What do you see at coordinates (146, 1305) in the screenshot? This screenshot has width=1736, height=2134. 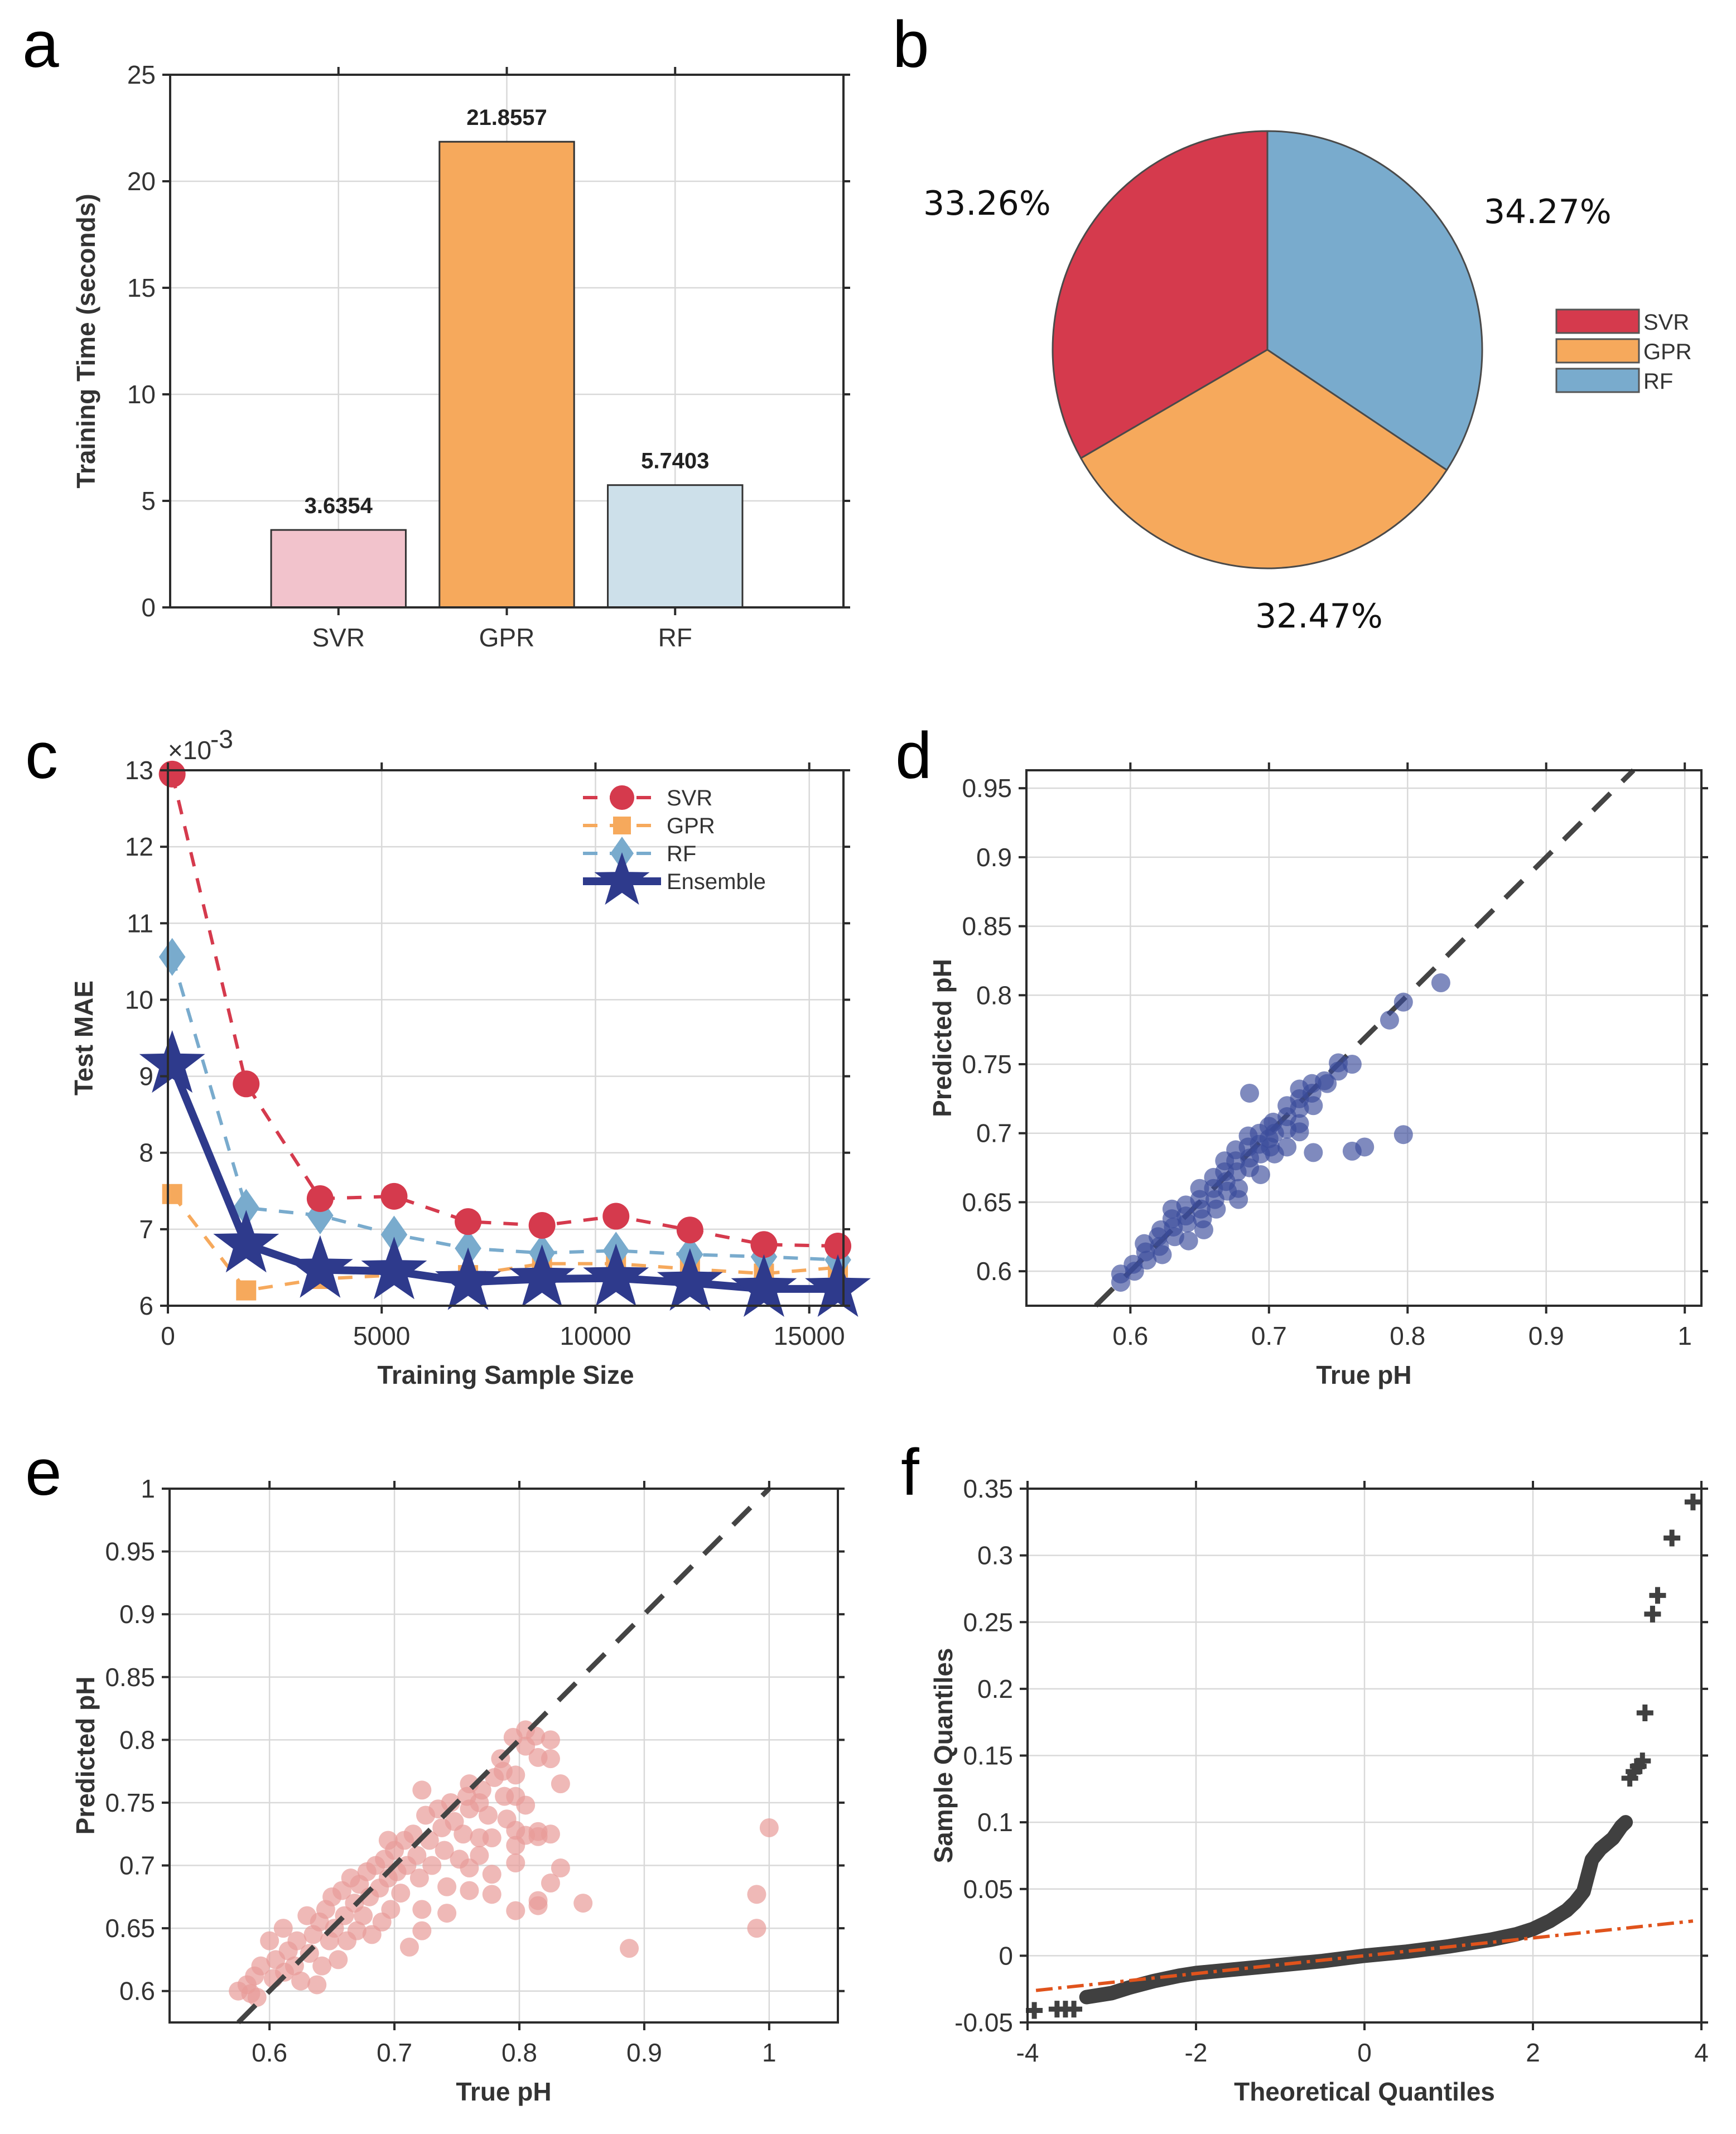 I see `y-tick-label: 6` at bounding box center [146, 1305].